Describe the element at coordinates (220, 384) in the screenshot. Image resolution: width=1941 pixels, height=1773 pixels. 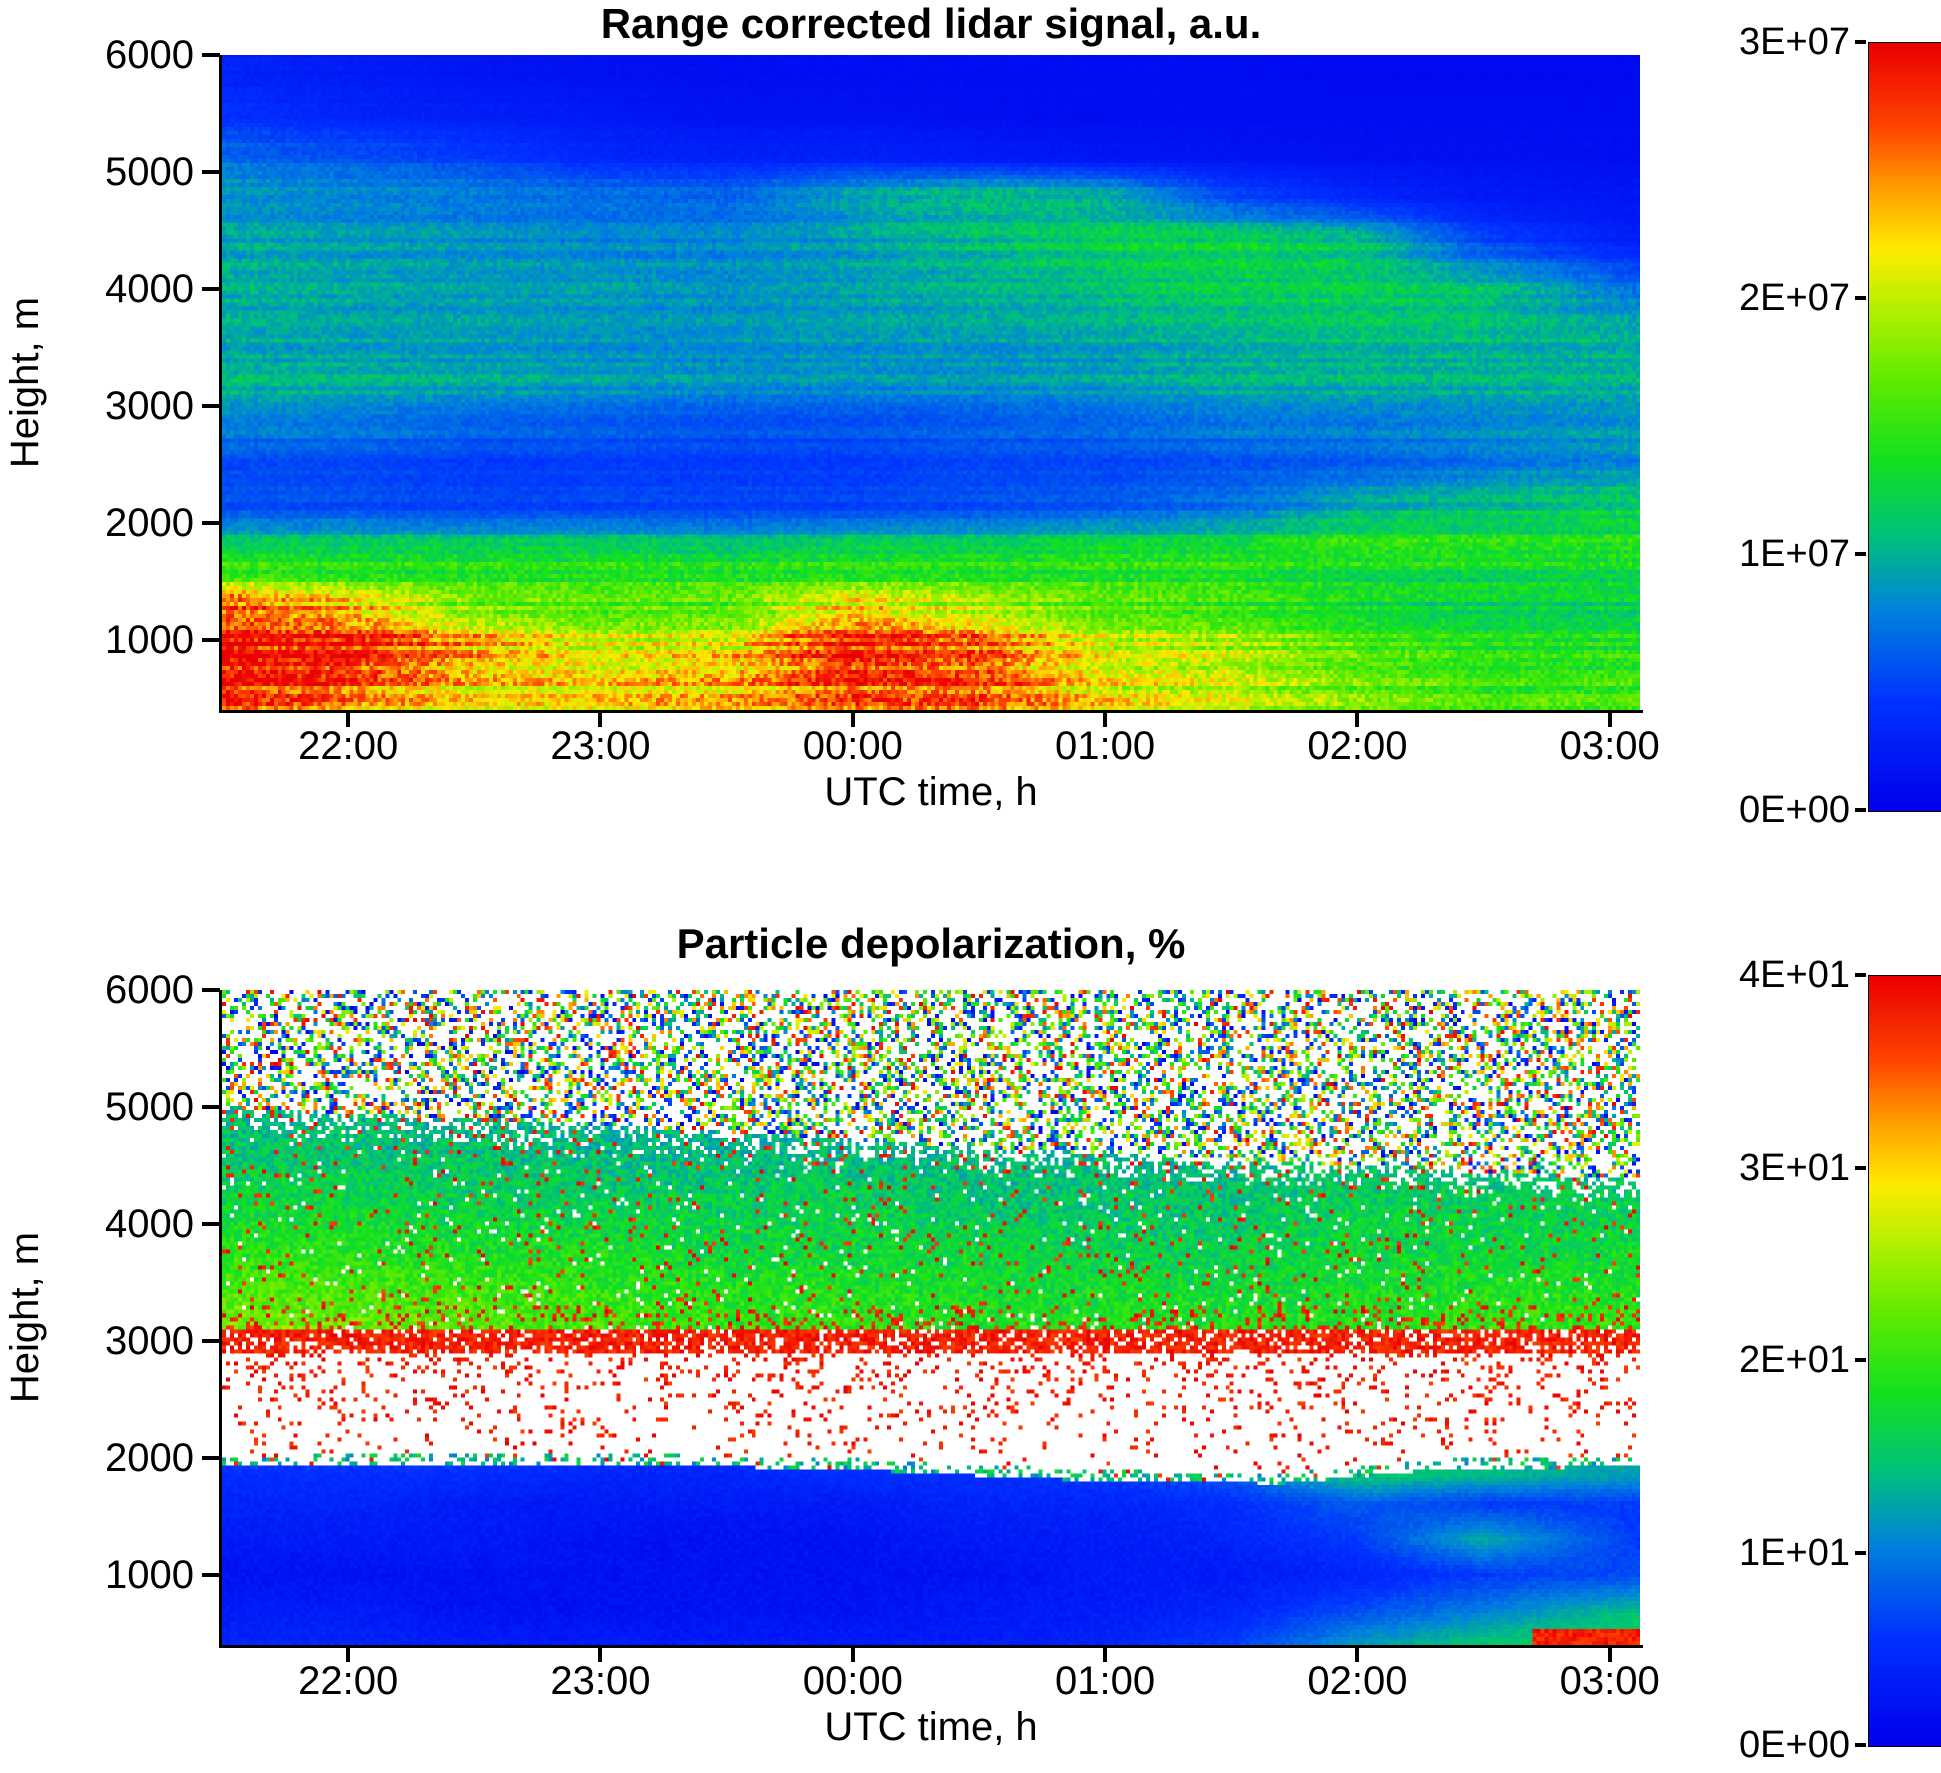
I see `signal-y-axis-line` at that location.